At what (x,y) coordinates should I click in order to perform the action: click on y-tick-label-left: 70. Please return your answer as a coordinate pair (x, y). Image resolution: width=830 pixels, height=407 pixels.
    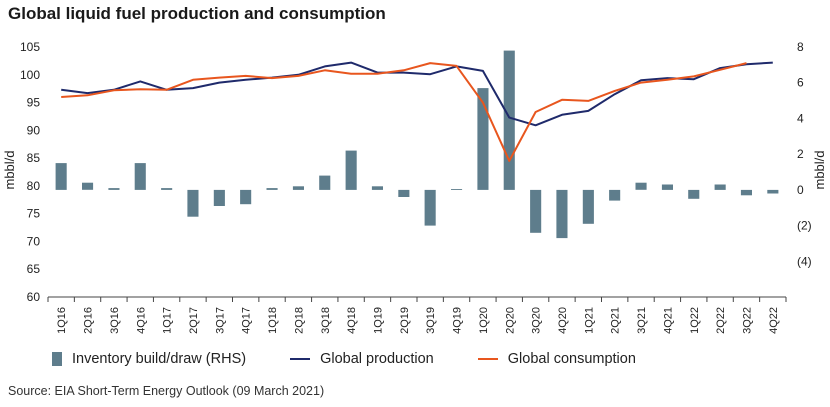
    Looking at the image, I should click on (34, 241).